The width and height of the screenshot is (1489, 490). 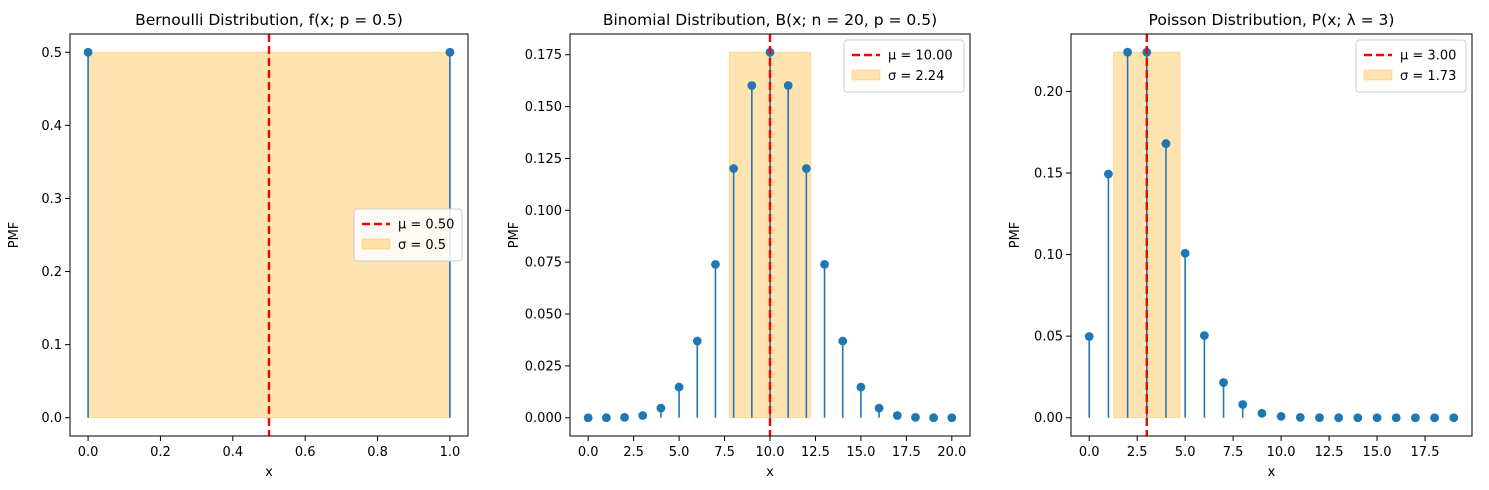 I want to click on binomial-y-tick-label: 0.075, so click(x=543, y=263).